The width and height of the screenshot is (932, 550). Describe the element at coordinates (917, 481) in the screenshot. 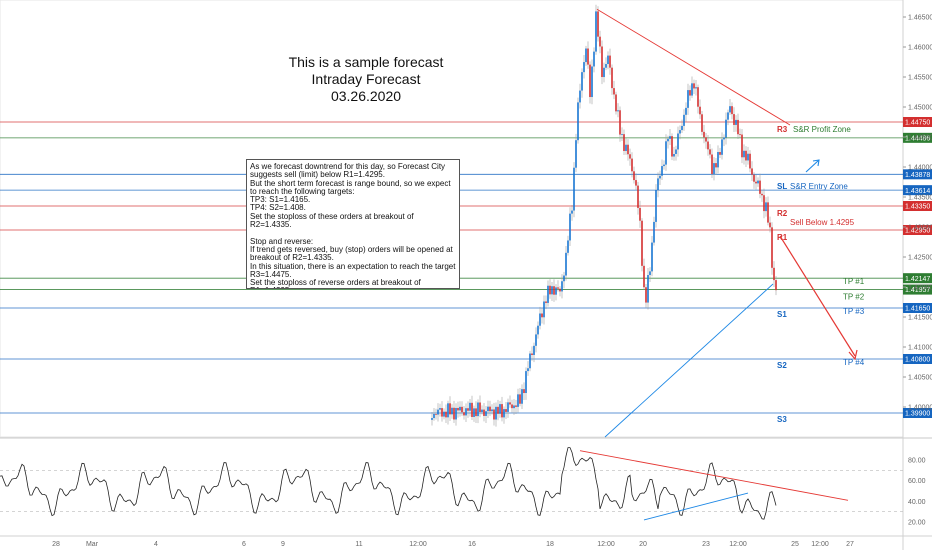

I see `osc-tick-label: 60.00` at that location.